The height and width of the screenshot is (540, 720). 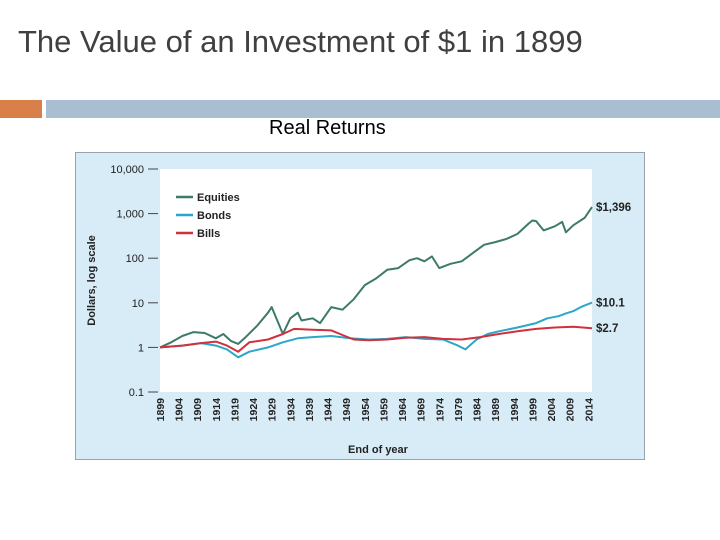 What do you see at coordinates (552, 410) in the screenshot?
I see `x-tick-label: 2004` at bounding box center [552, 410].